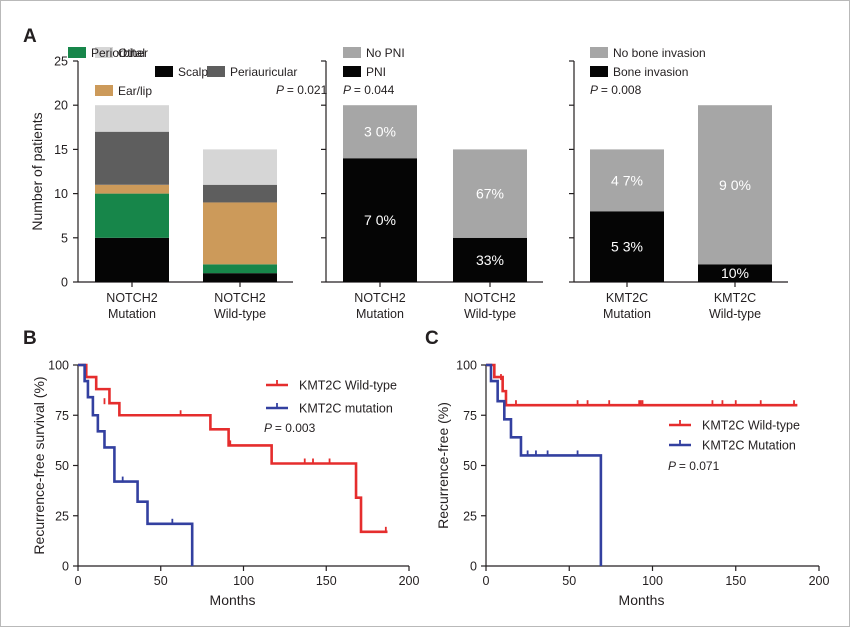  Describe the element at coordinates (240, 314) in the screenshot. I see `chart-a1-x-tick-label: Wild-type` at that location.